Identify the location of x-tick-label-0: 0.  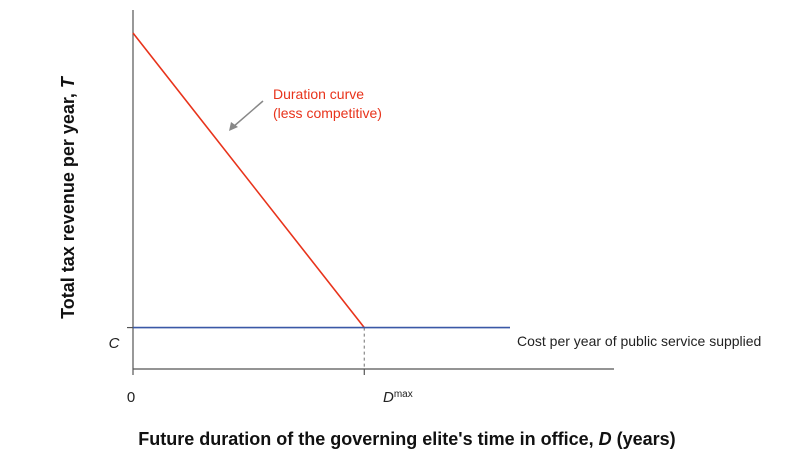
(131, 397).